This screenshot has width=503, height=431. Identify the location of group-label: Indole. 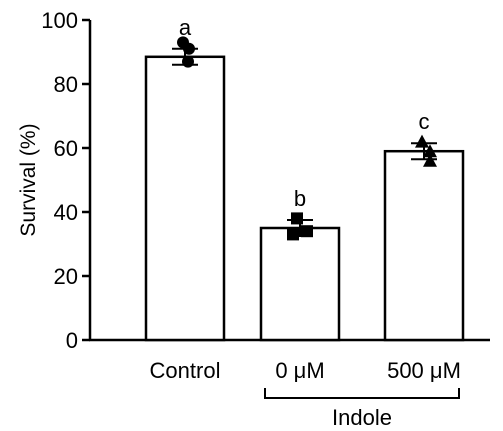
(362, 417).